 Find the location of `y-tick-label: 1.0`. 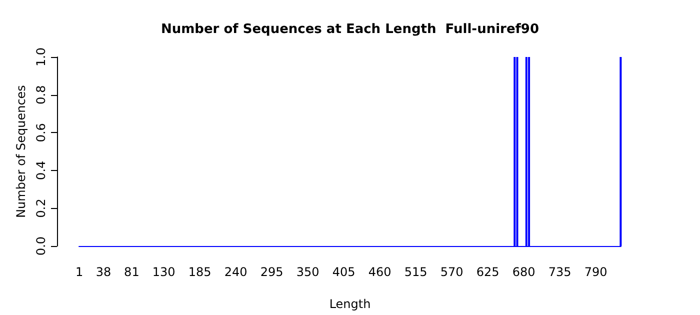

y-tick-label: 1.0 is located at coordinates (41, 57).